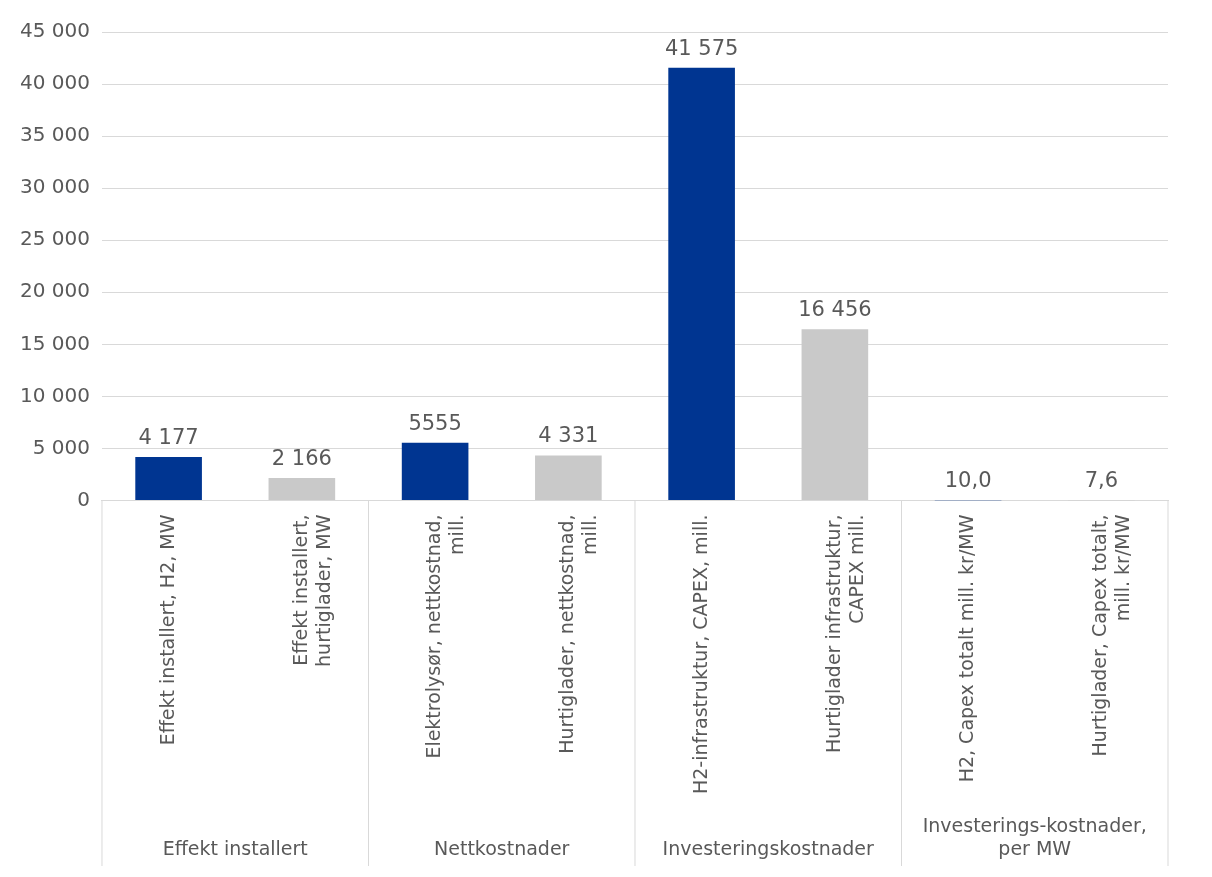 The height and width of the screenshot is (877, 1212). What do you see at coordinates (568, 435) in the screenshot?
I see `data-label: 4 331` at bounding box center [568, 435].